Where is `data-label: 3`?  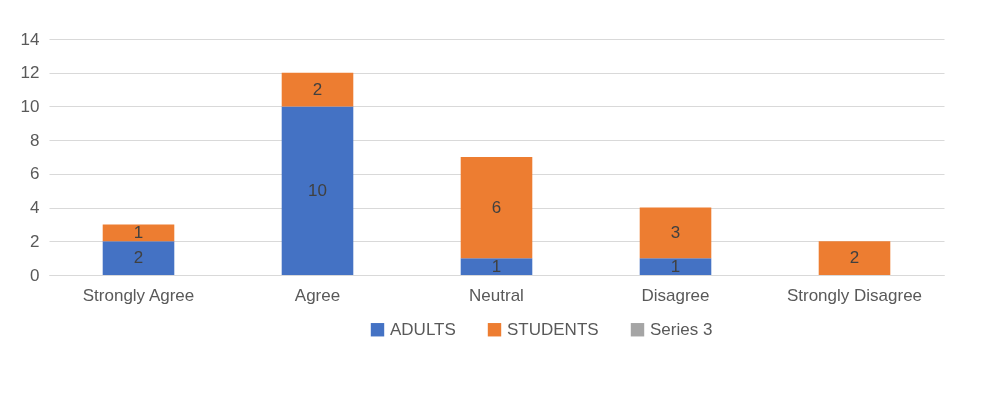
data-label: 3 is located at coordinates (675, 232).